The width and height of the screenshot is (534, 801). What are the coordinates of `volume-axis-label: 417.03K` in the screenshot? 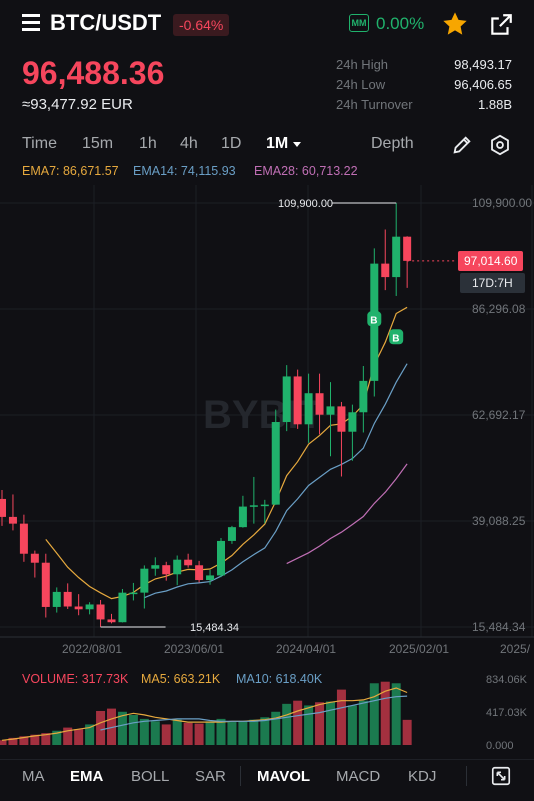 It's located at (507, 713).